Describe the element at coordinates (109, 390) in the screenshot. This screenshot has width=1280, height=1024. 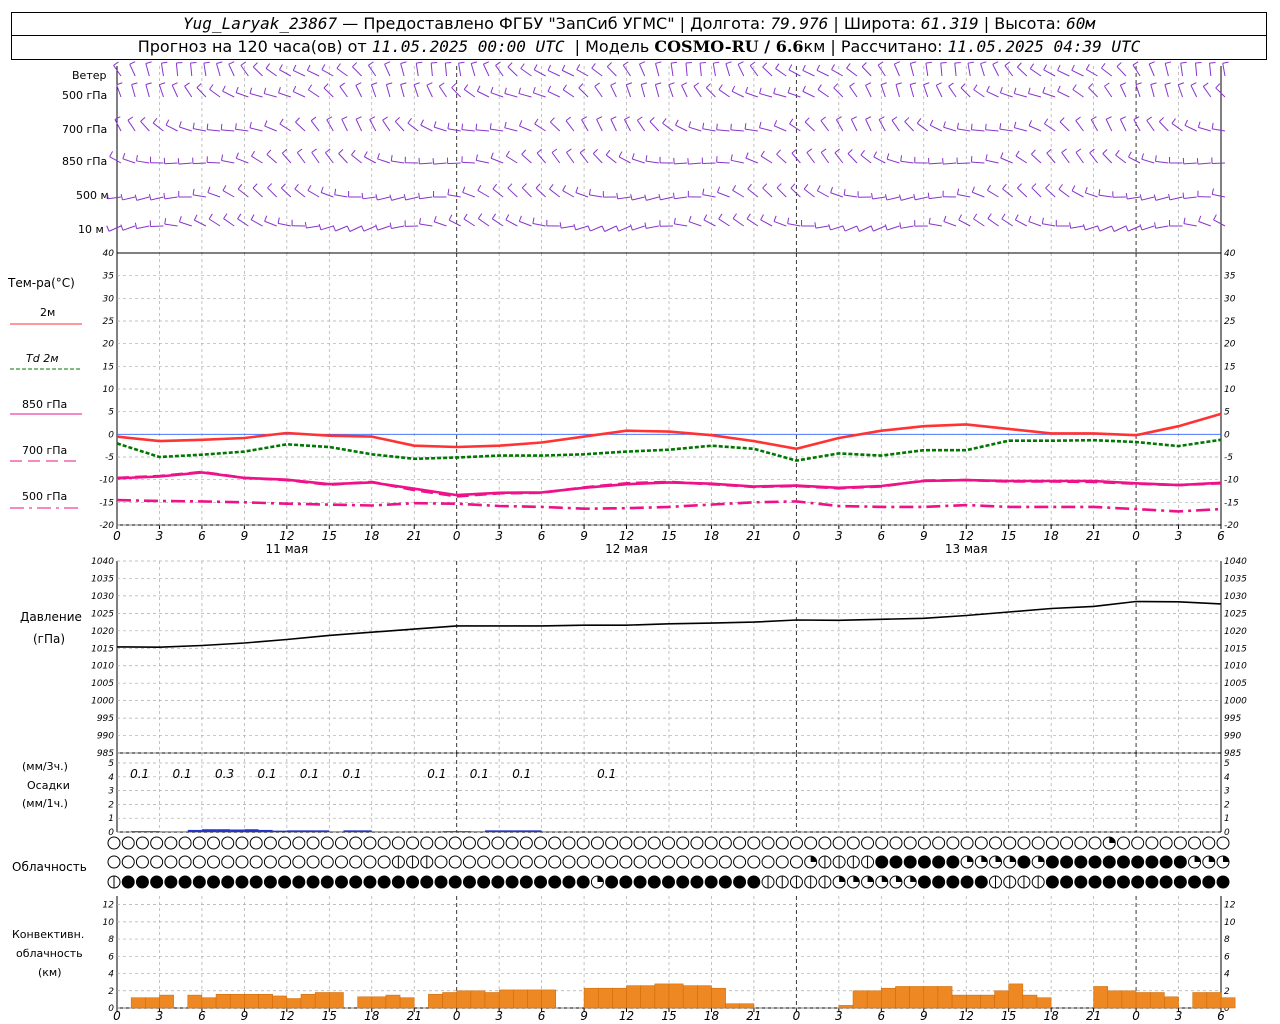
I see `temp-ytick-left: 10` at that location.